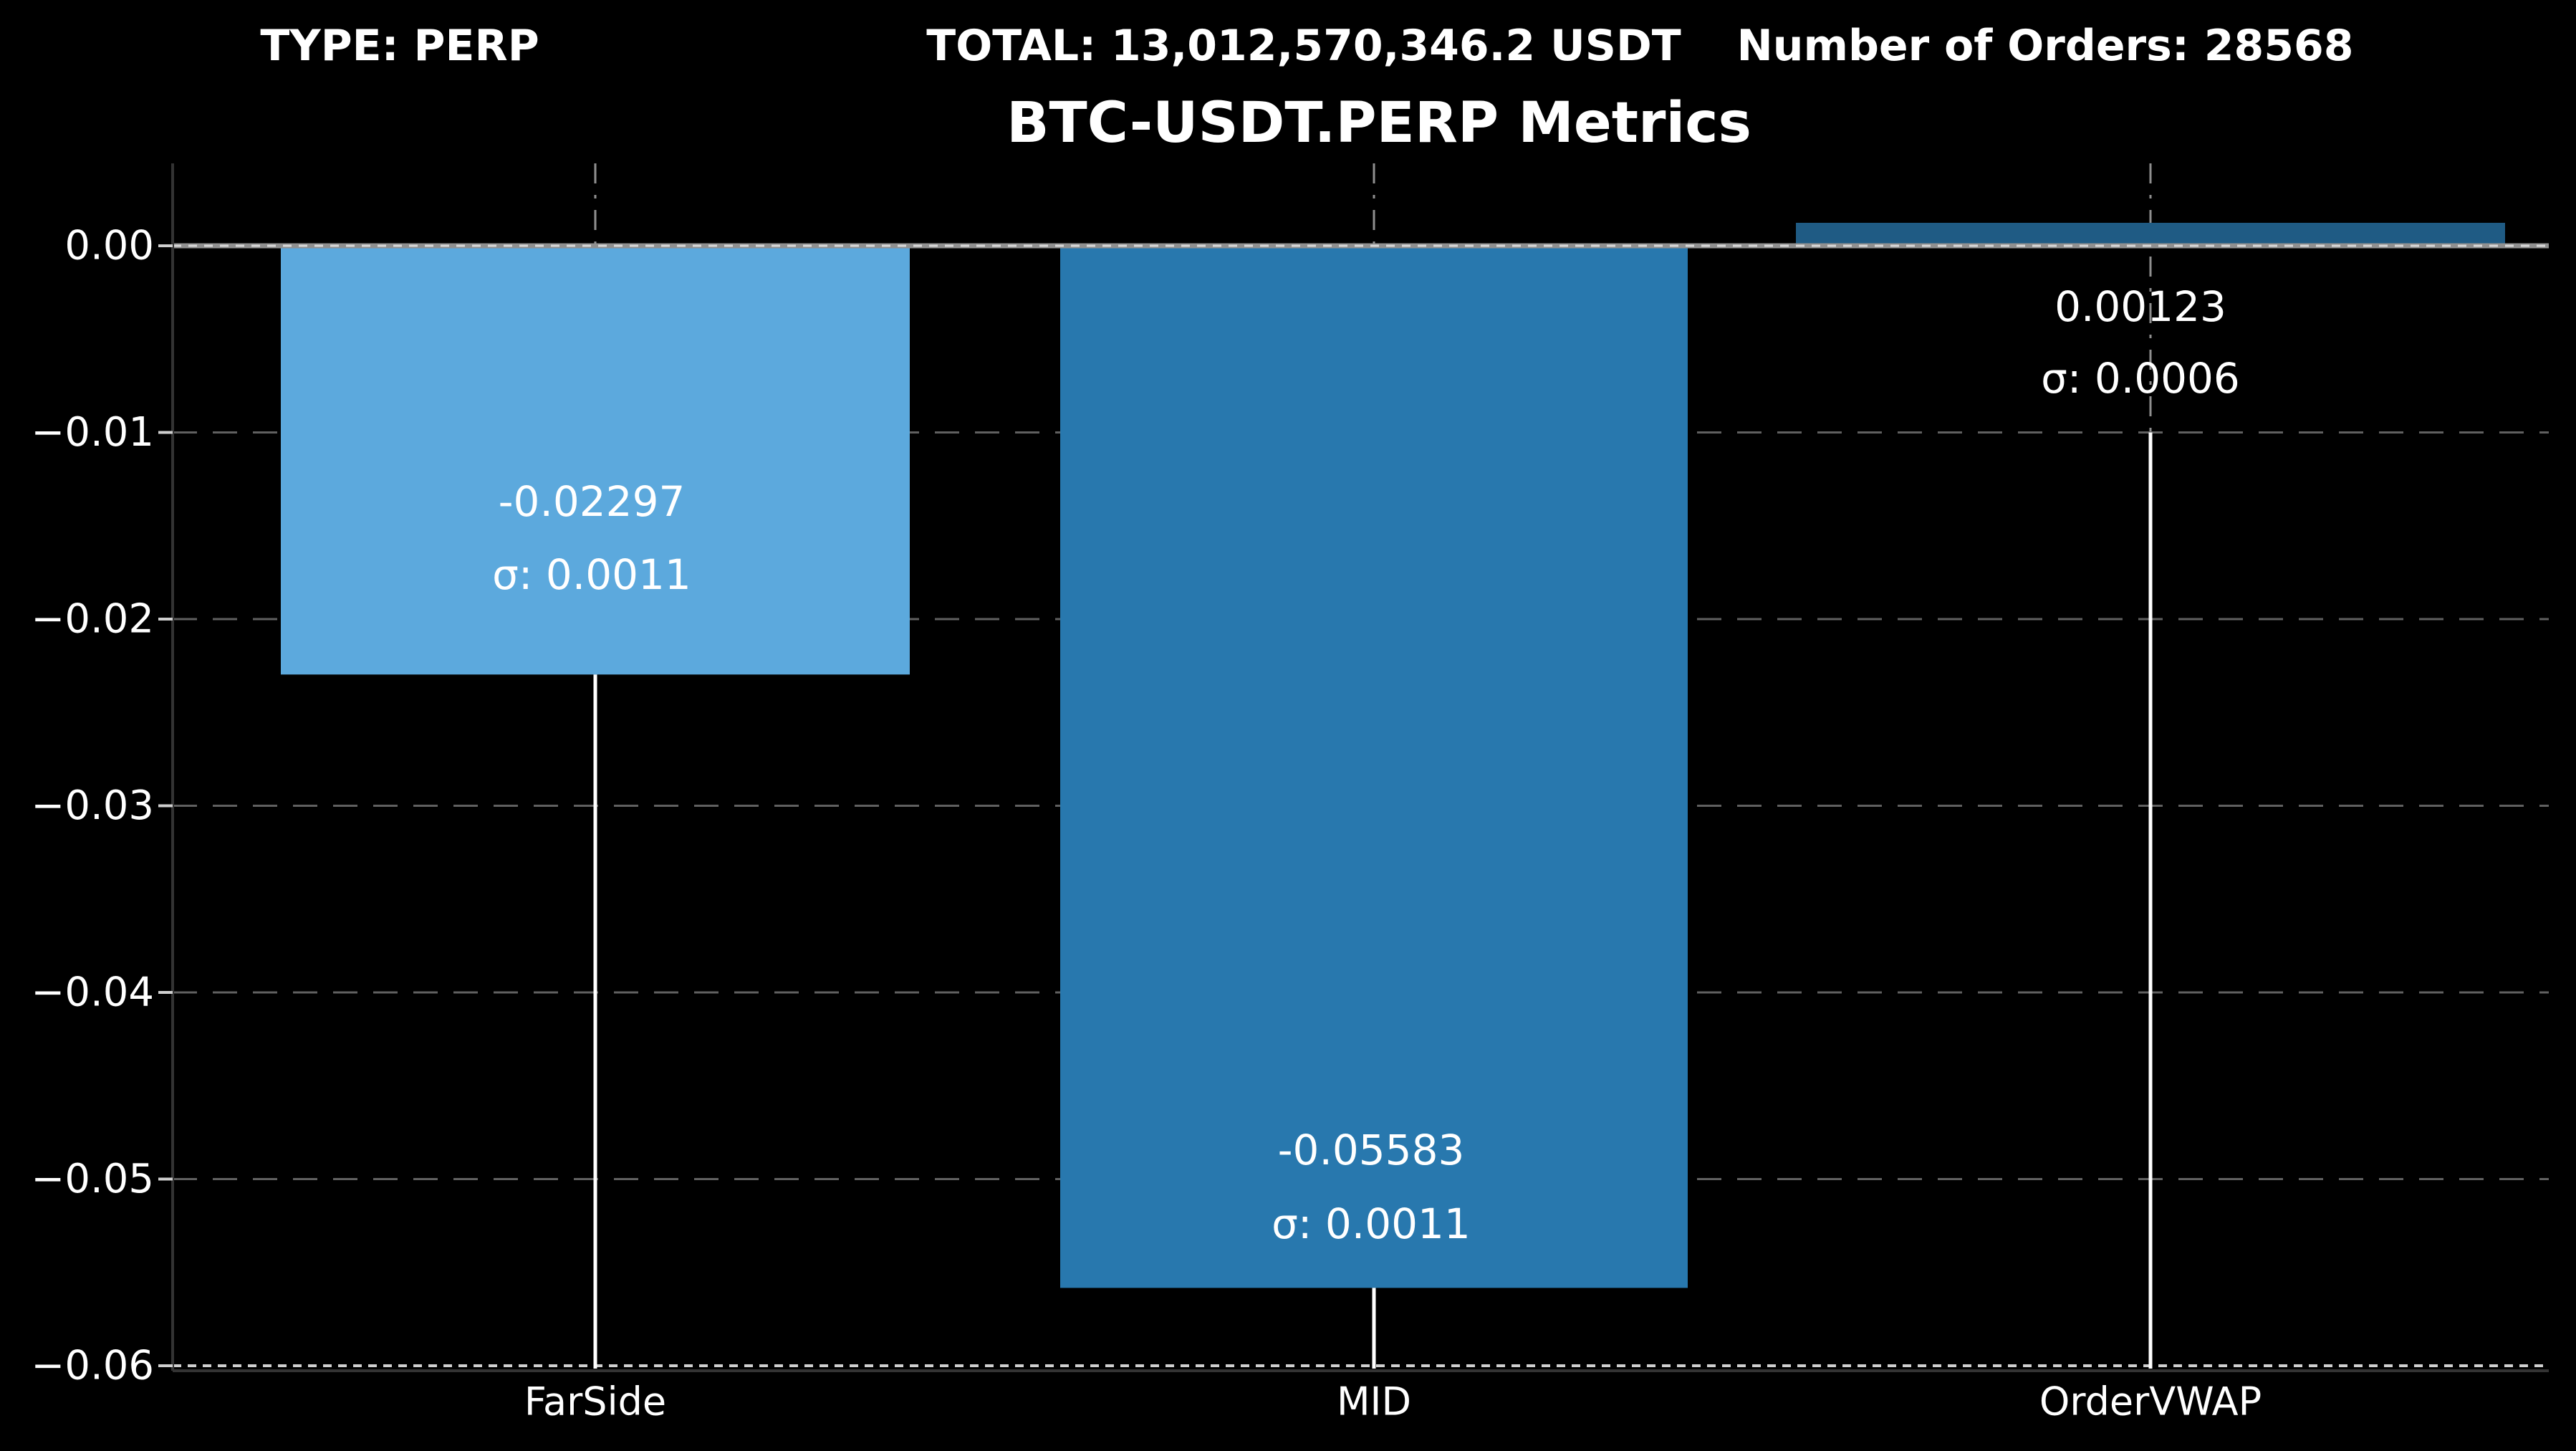 This screenshot has height=1451, width=2576. I want to click on x-tick-label-ordervwap: OrderVWAP, so click(2150, 1401).